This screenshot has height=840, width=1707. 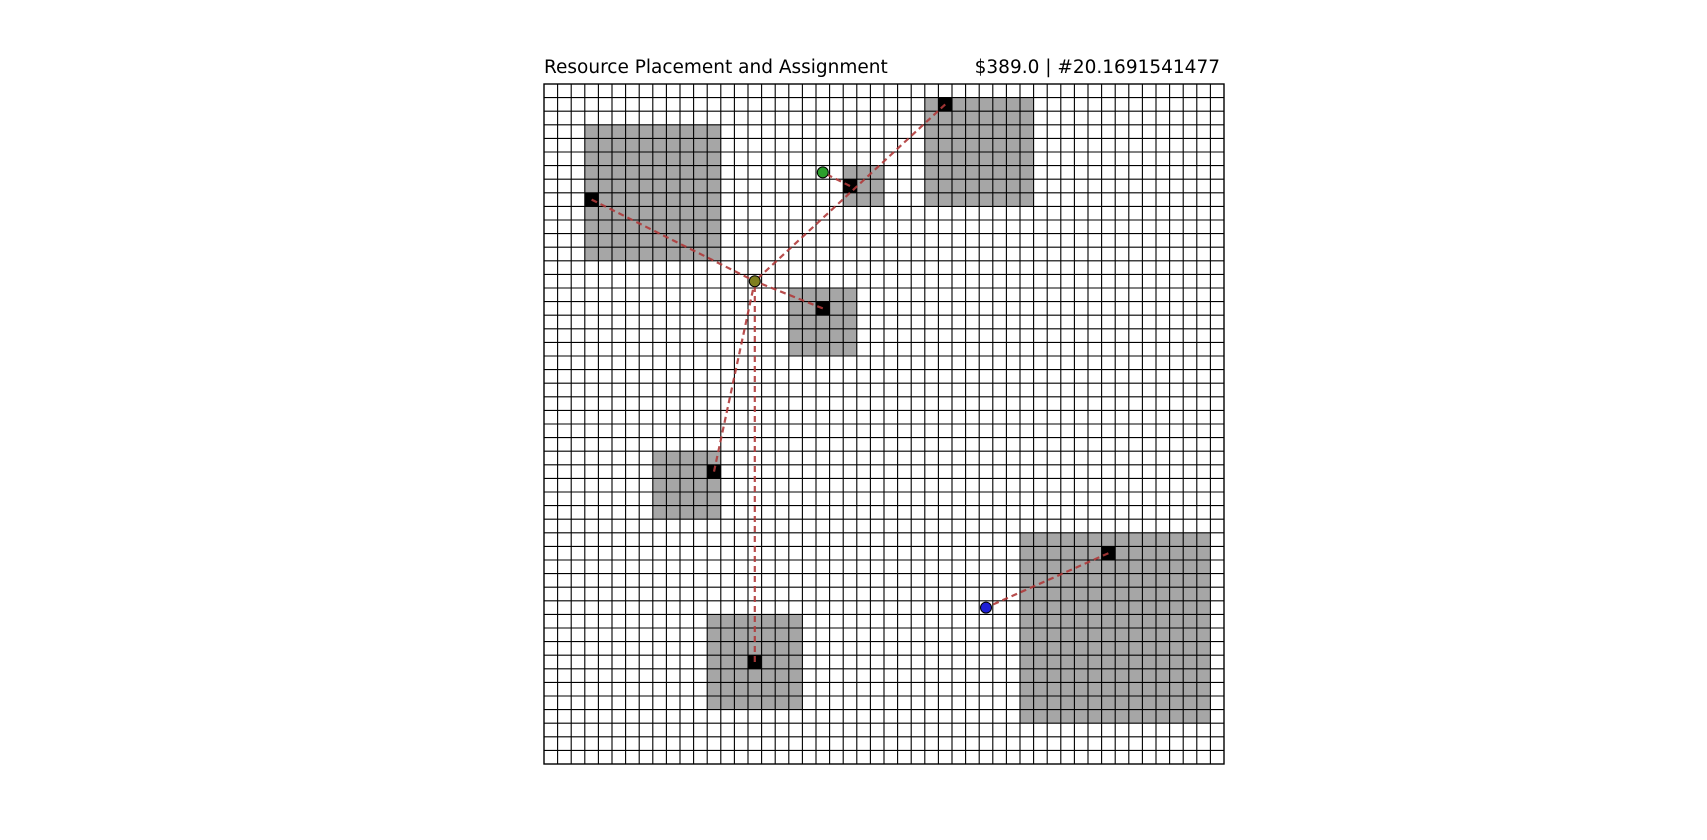 I want to click on facility-f2, so click(x=754, y=281).